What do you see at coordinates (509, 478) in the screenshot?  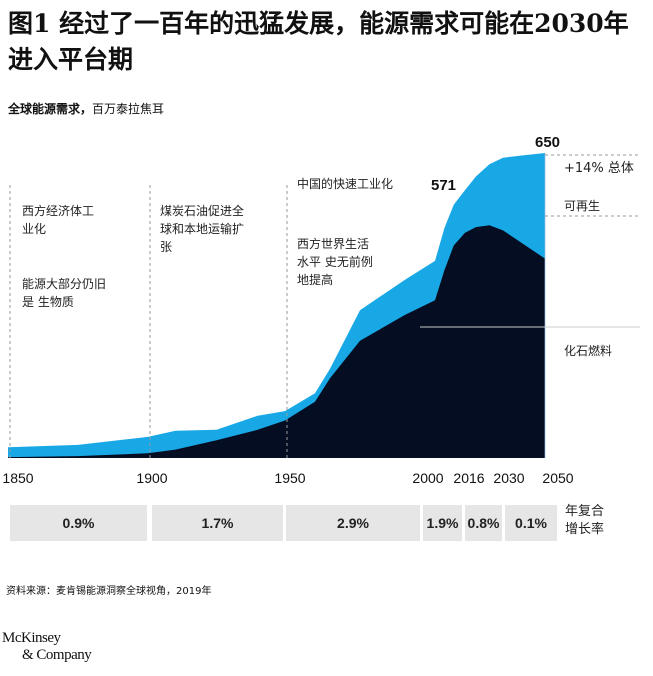 I see `x-tick-2030: 2030` at bounding box center [509, 478].